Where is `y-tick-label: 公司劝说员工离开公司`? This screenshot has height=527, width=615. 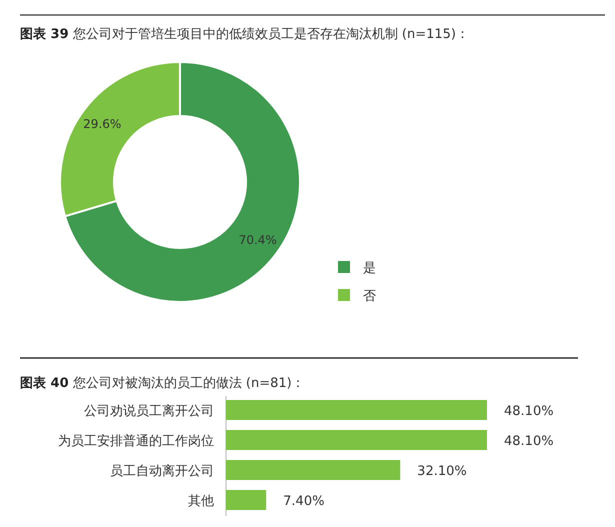
y-tick-label: 公司劝说员工离开公司 is located at coordinates (149, 411).